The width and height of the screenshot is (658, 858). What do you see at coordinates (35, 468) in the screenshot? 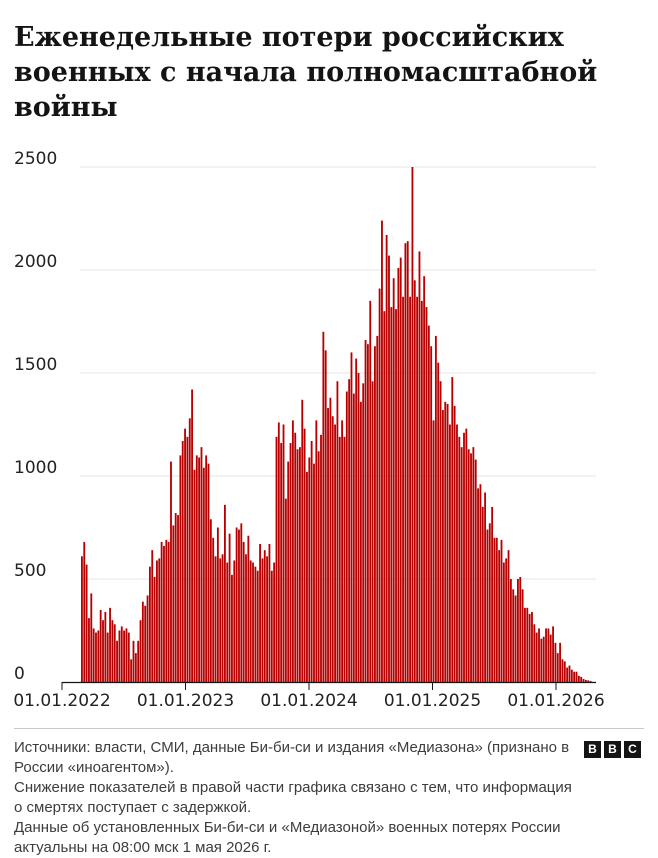
I see `y-tick-label: 1000` at bounding box center [35, 468].